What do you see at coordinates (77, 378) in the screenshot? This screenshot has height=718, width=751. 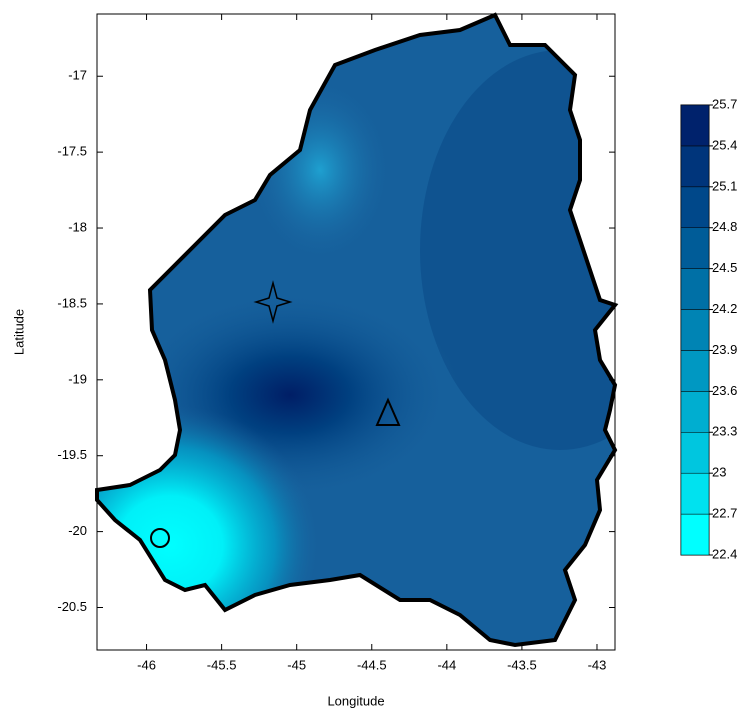 I see `y-tick-label: -19` at bounding box center [77, 378].